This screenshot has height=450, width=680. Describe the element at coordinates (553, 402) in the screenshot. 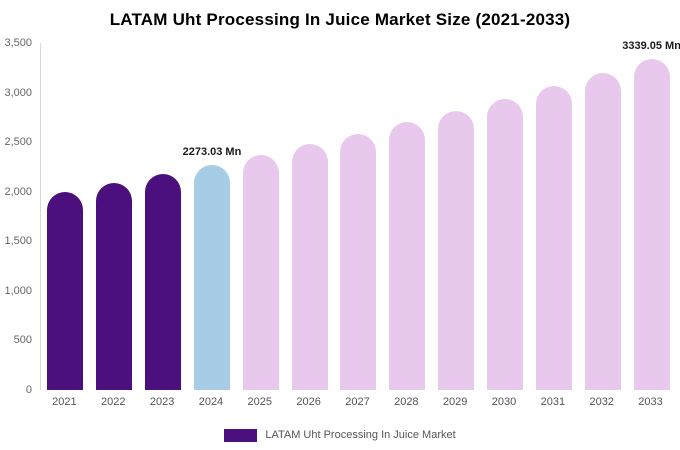

I see `x-tick-label: 2031` at that location.